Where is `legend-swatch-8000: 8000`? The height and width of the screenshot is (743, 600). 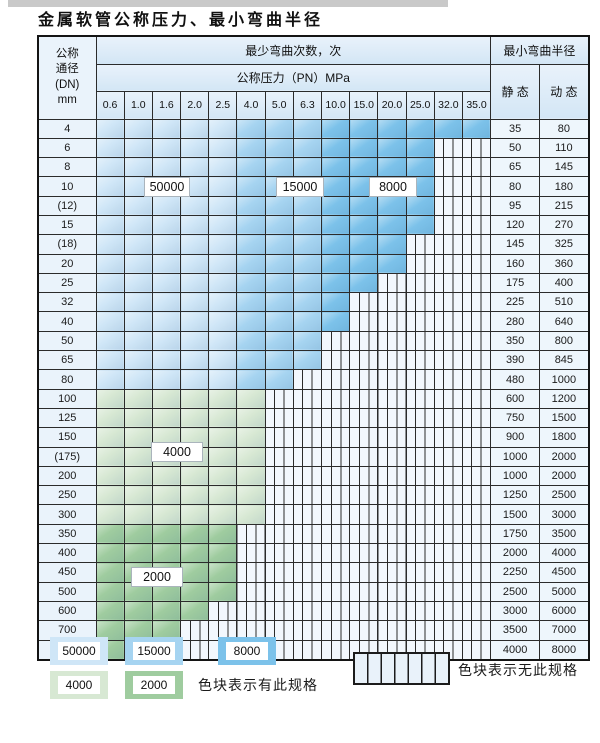 legend-swatch-8000: 8000 is located at coordinates (247, 651).